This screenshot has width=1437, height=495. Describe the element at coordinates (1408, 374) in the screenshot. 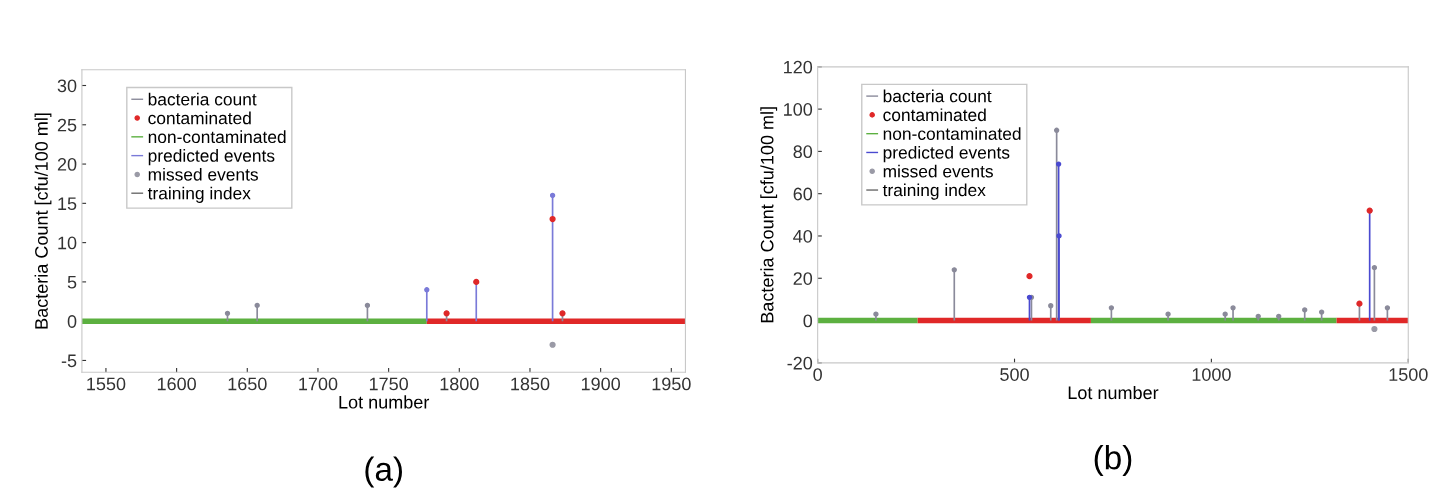

I see `x-tick-label: 1500` at that location.